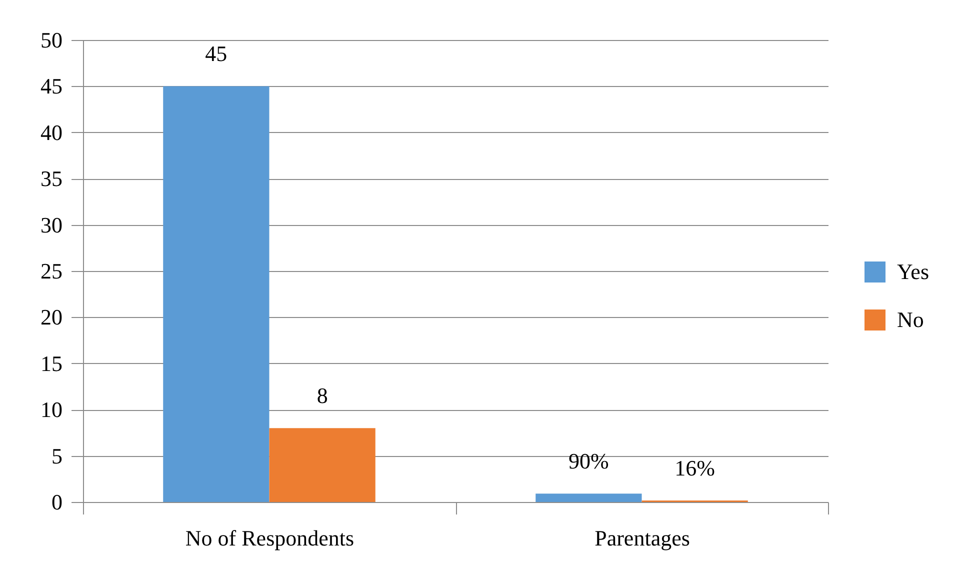 This screenshot has height=581, width=958. What do you see at coordinates (51, 409) in the screenshot?
I see `y-tick-label: 10` at bounding box center [51, 409].